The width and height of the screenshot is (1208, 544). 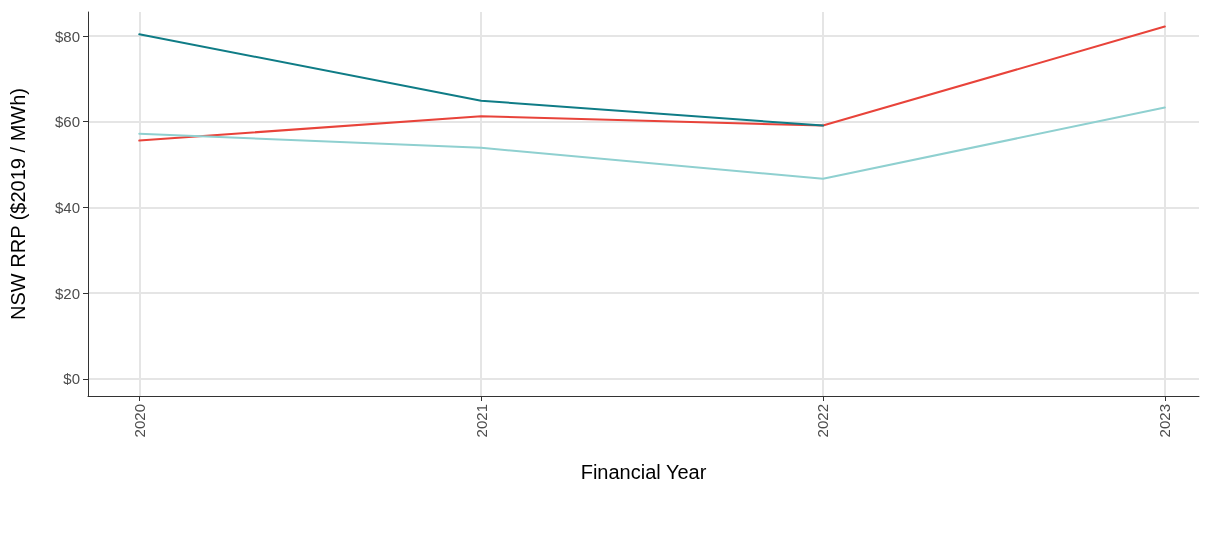 What do you see at coordinates (139, 421) in the screenshot?
I see `x-tick-label: 2020` at bounding box center [139, 421].